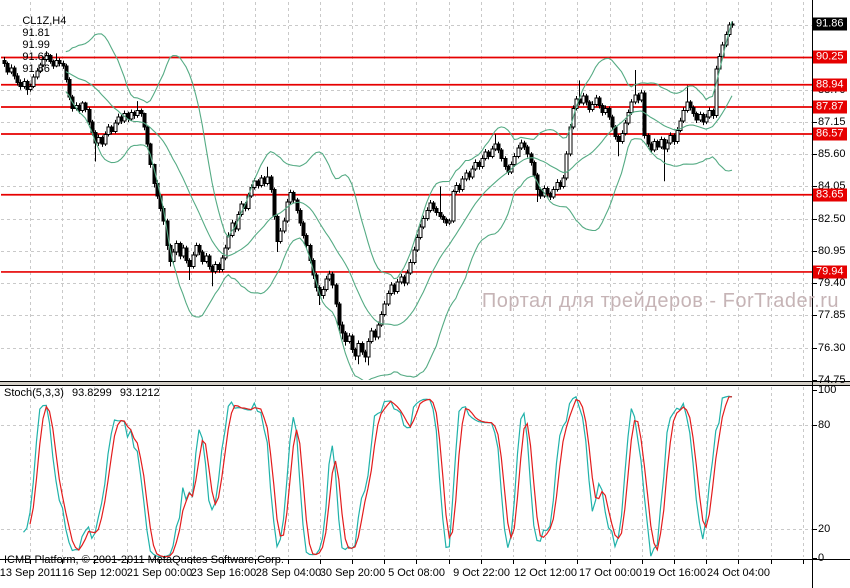 Image resolution: width=850 pixels, height=588 pixels. What do you see at coordinates (660, 301) in the screenshot?
I see `watermark: Портал для трейдеров - ForTrader.ru` at bounding box center [660, 301].